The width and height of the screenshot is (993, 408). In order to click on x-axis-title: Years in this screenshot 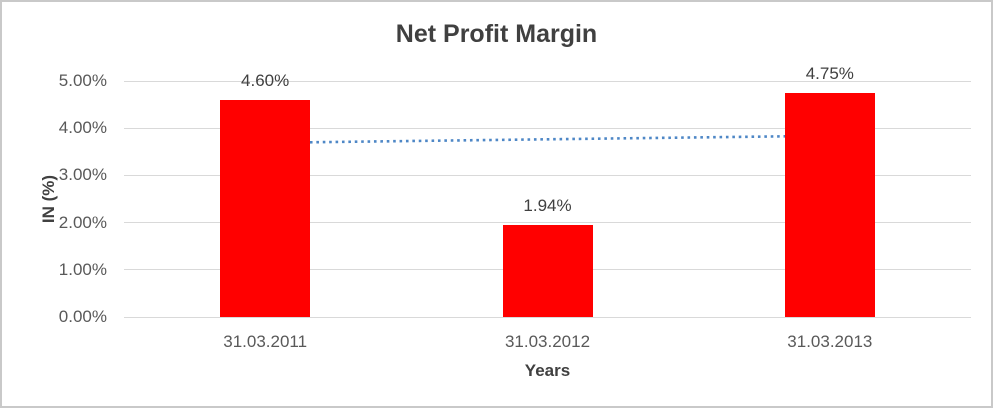, I will do `click(547, 370)`.